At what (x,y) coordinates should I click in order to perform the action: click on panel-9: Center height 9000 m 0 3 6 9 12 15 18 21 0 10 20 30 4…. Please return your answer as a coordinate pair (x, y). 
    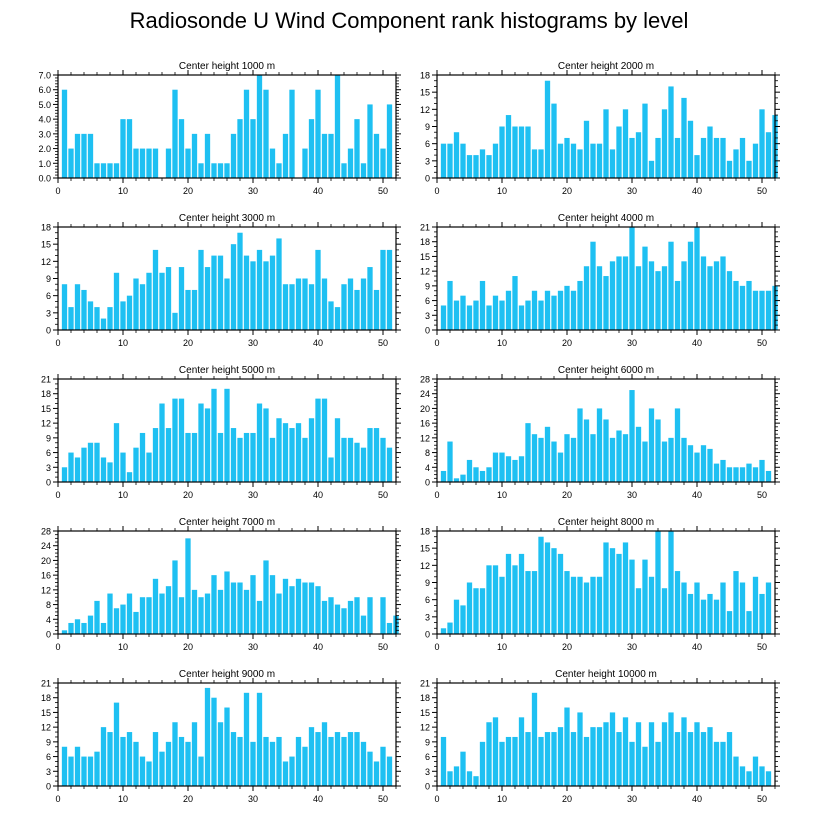
    Looking at the image, I should click on (221, 736).